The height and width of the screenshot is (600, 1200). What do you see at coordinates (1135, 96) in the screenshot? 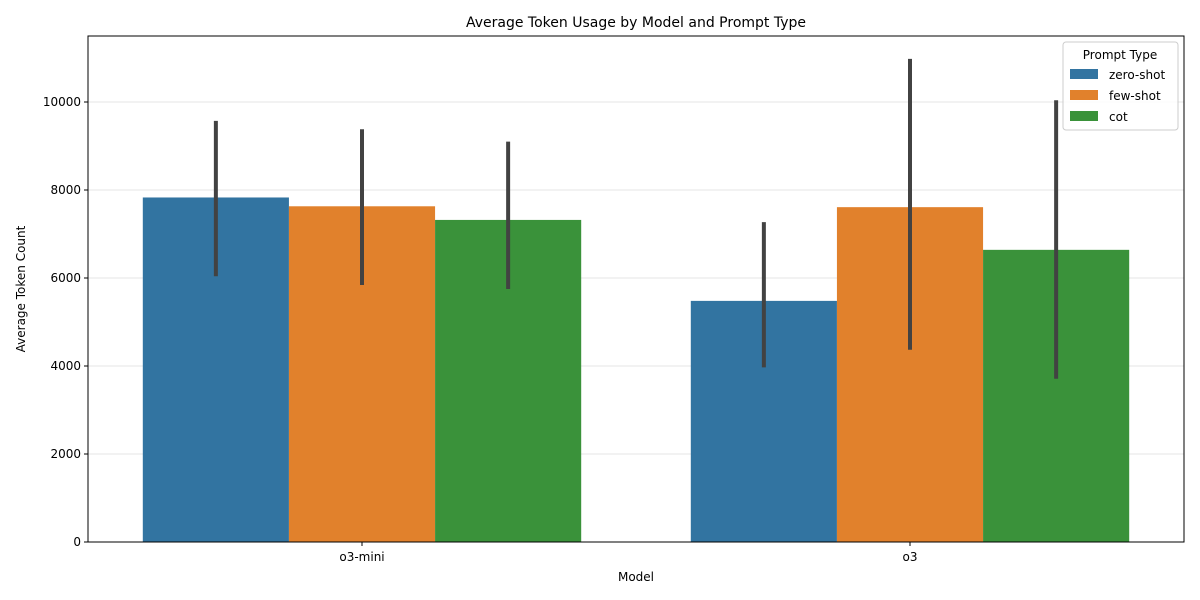
I see `legend-label-few-shot: few-shot` at bounding box center [1135, 96].